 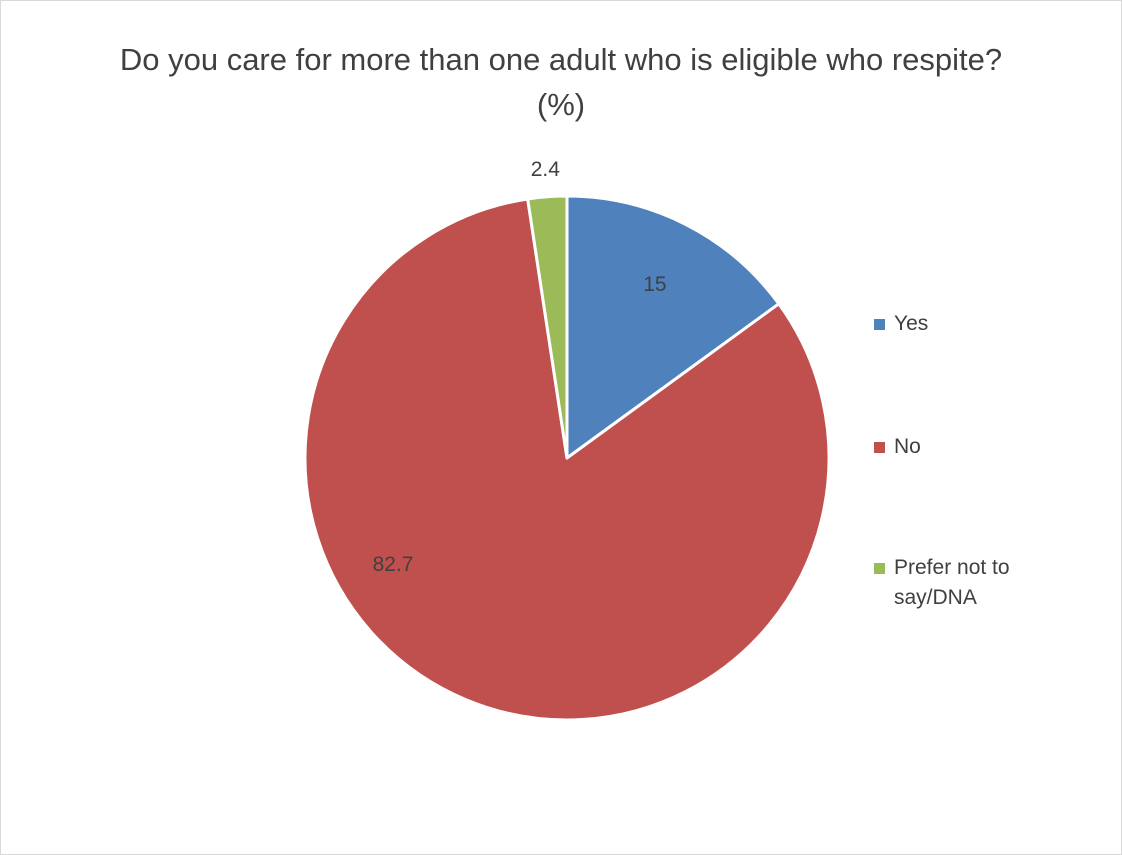 What do you see at coordinates (393, 564) in the screenshot?
I see `data-label-no: 82.7` at bounding box center [393, 564].